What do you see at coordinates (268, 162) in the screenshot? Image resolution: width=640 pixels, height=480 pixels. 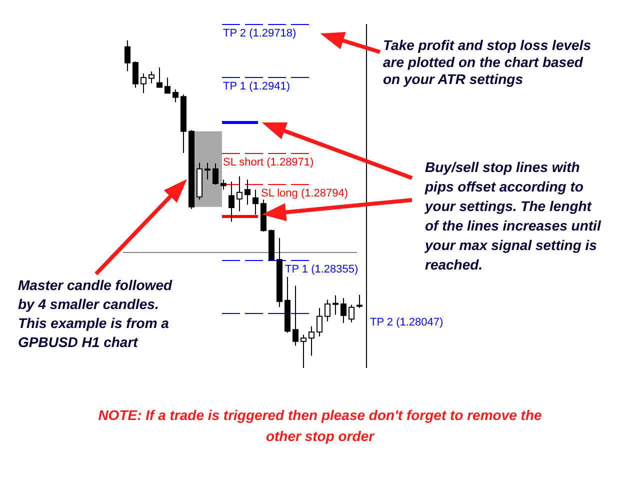 I see `ref-line-label: SL short (1.28971)` at bounding box center [268, 162].